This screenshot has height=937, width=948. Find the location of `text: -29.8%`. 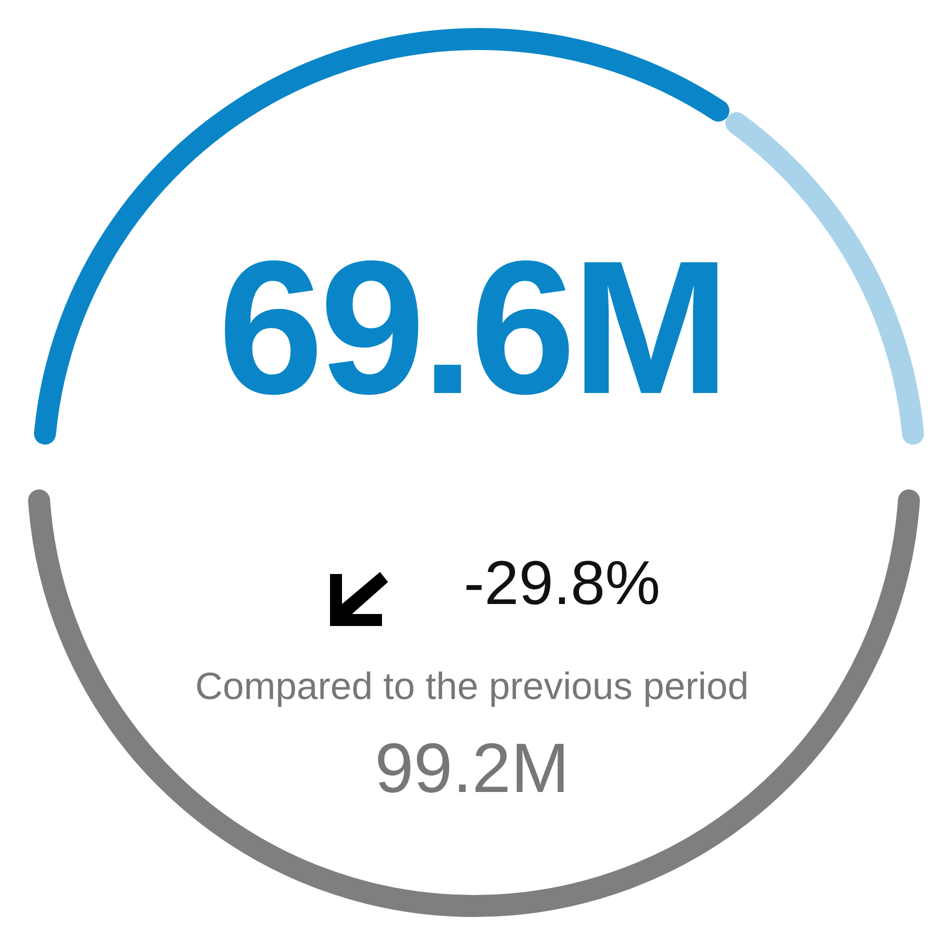

text: -29.8% is located at coordinates (562, 583).